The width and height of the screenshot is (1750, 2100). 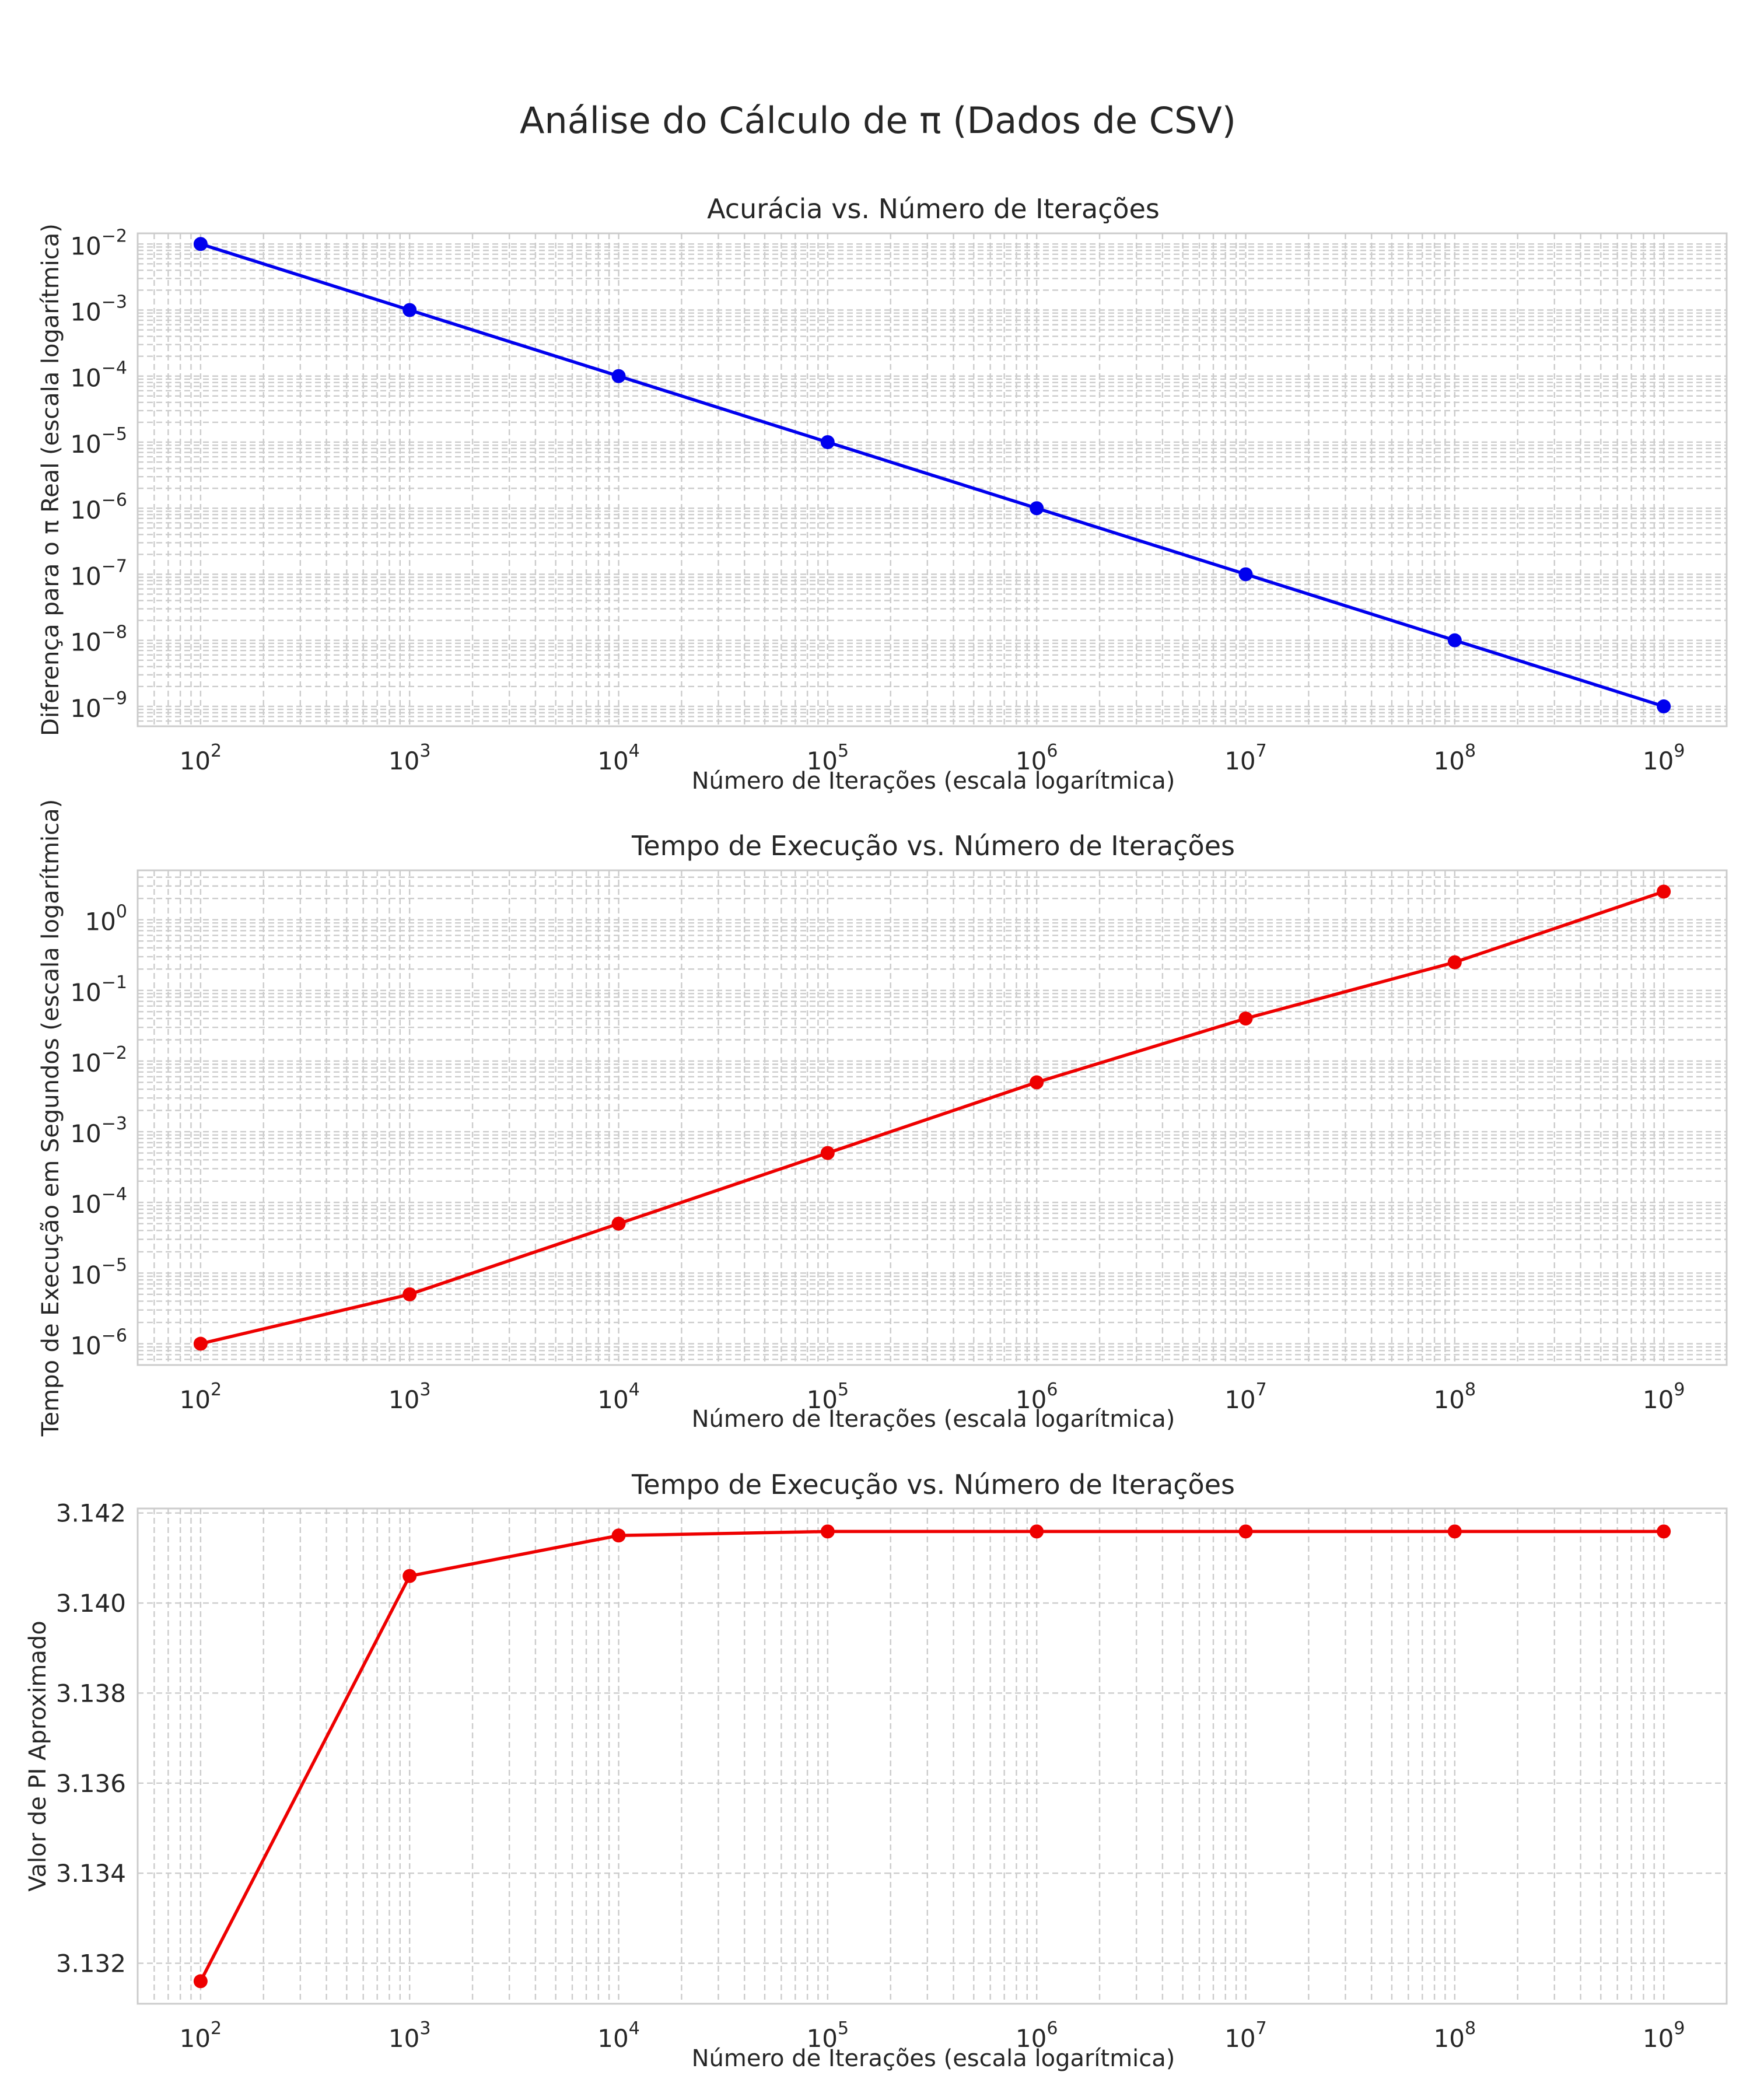 What do you see at coordinates (99, 989) in the screenshot?
I see `y-tick-label: 10⁻¹` at bounding box center [99, 989].